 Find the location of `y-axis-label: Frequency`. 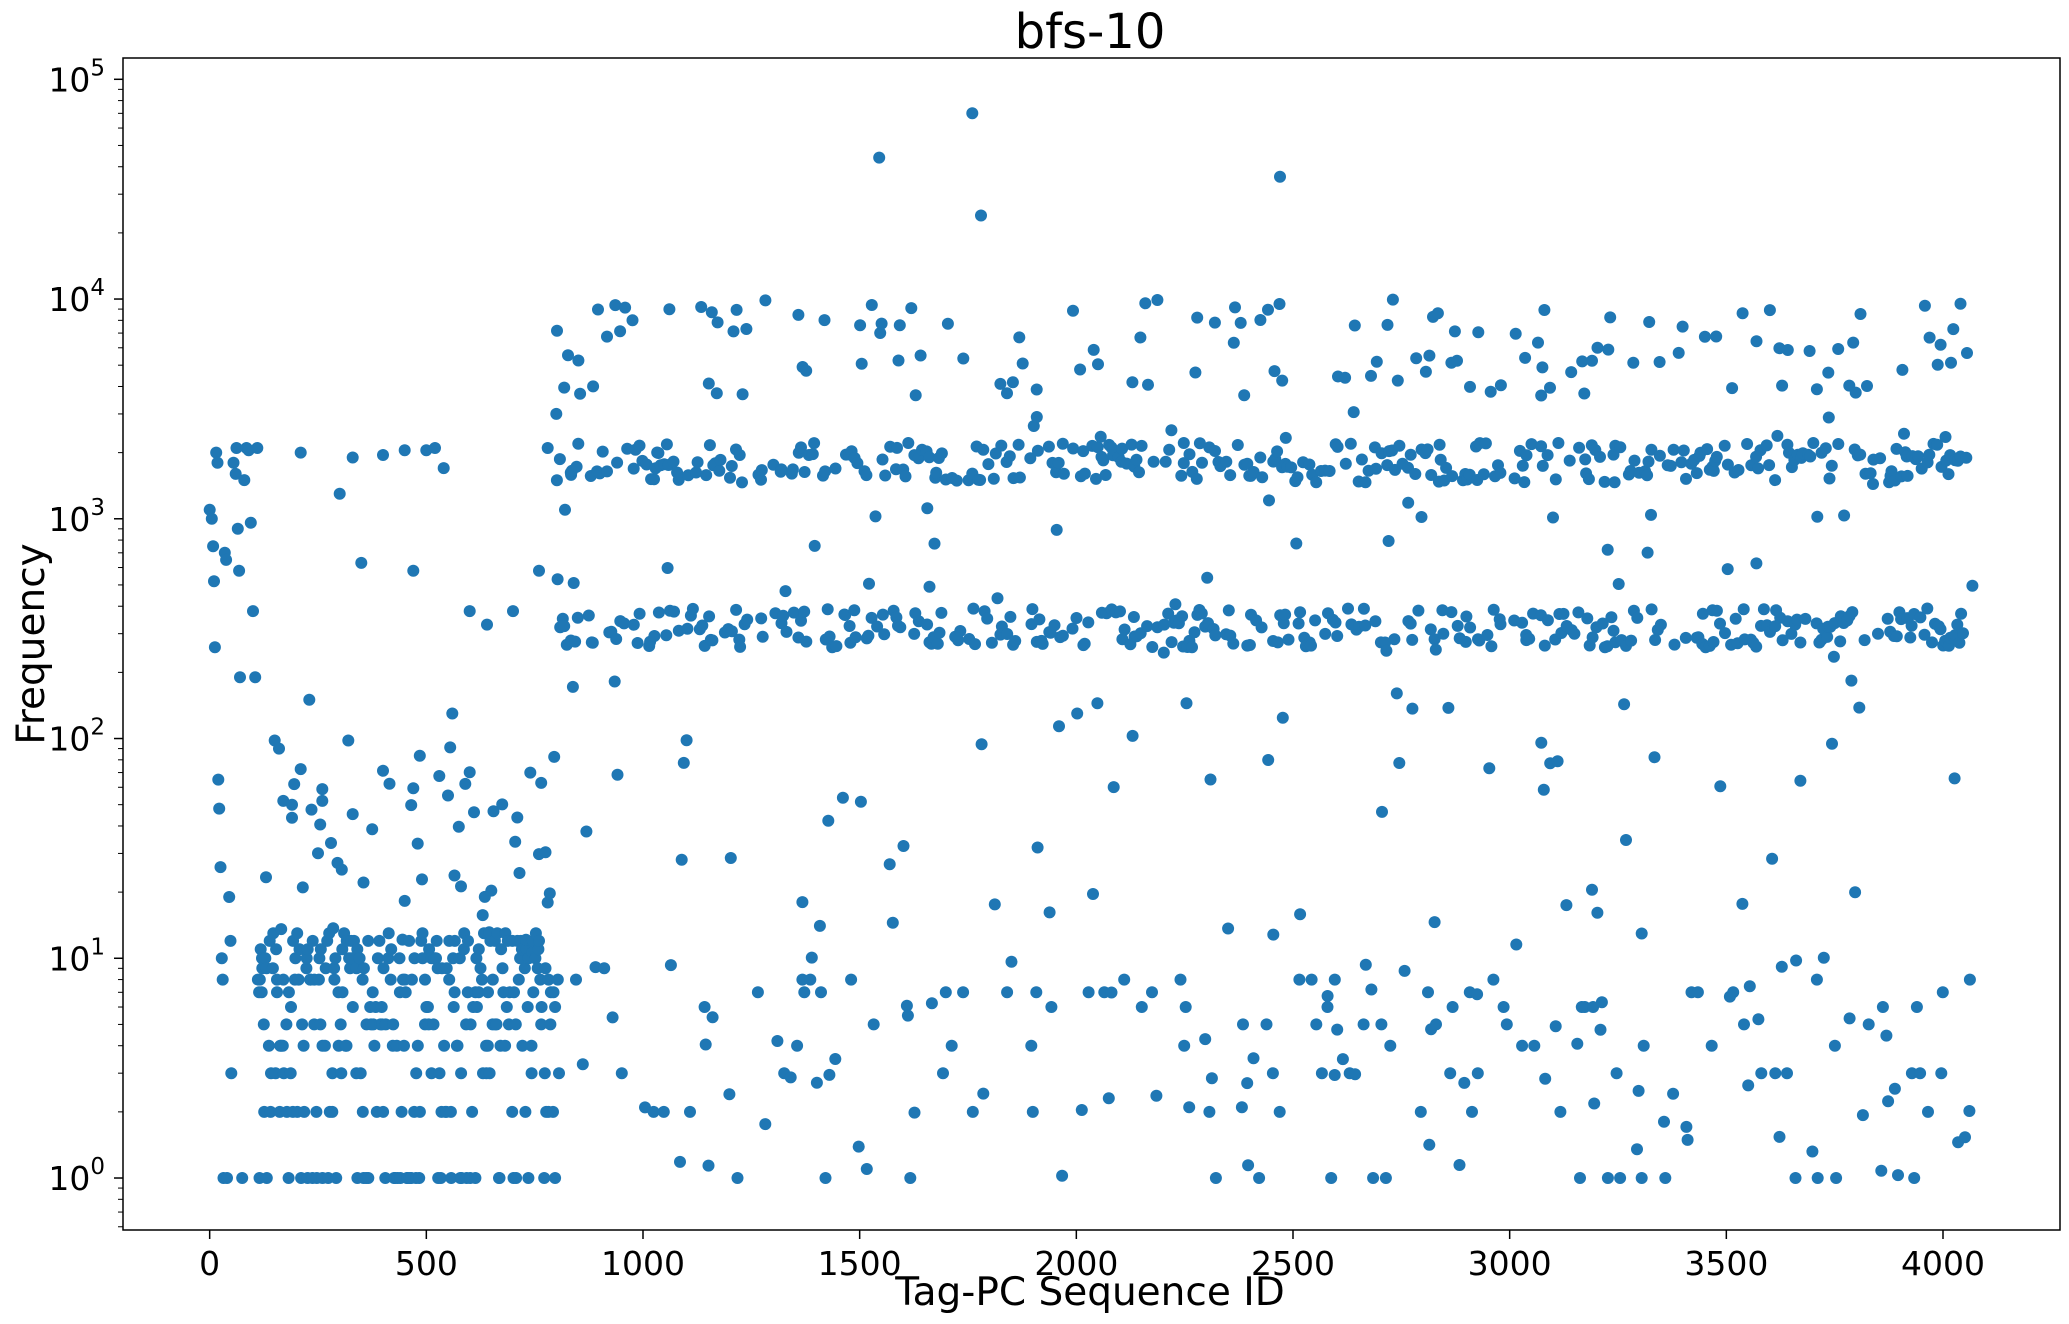

y-axis-label: Frequency is located at coordinates (31, 643).